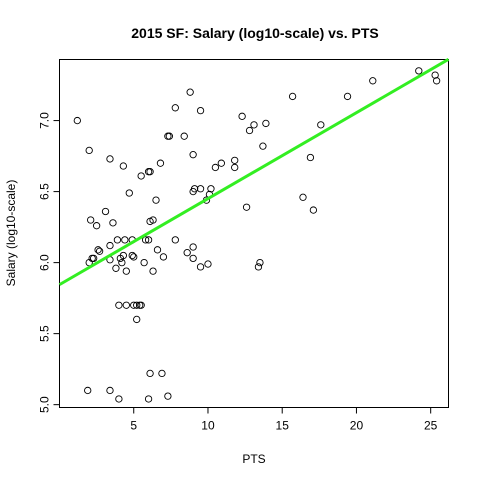  I want to click on x-tick-label: 5, so click(133, 426).